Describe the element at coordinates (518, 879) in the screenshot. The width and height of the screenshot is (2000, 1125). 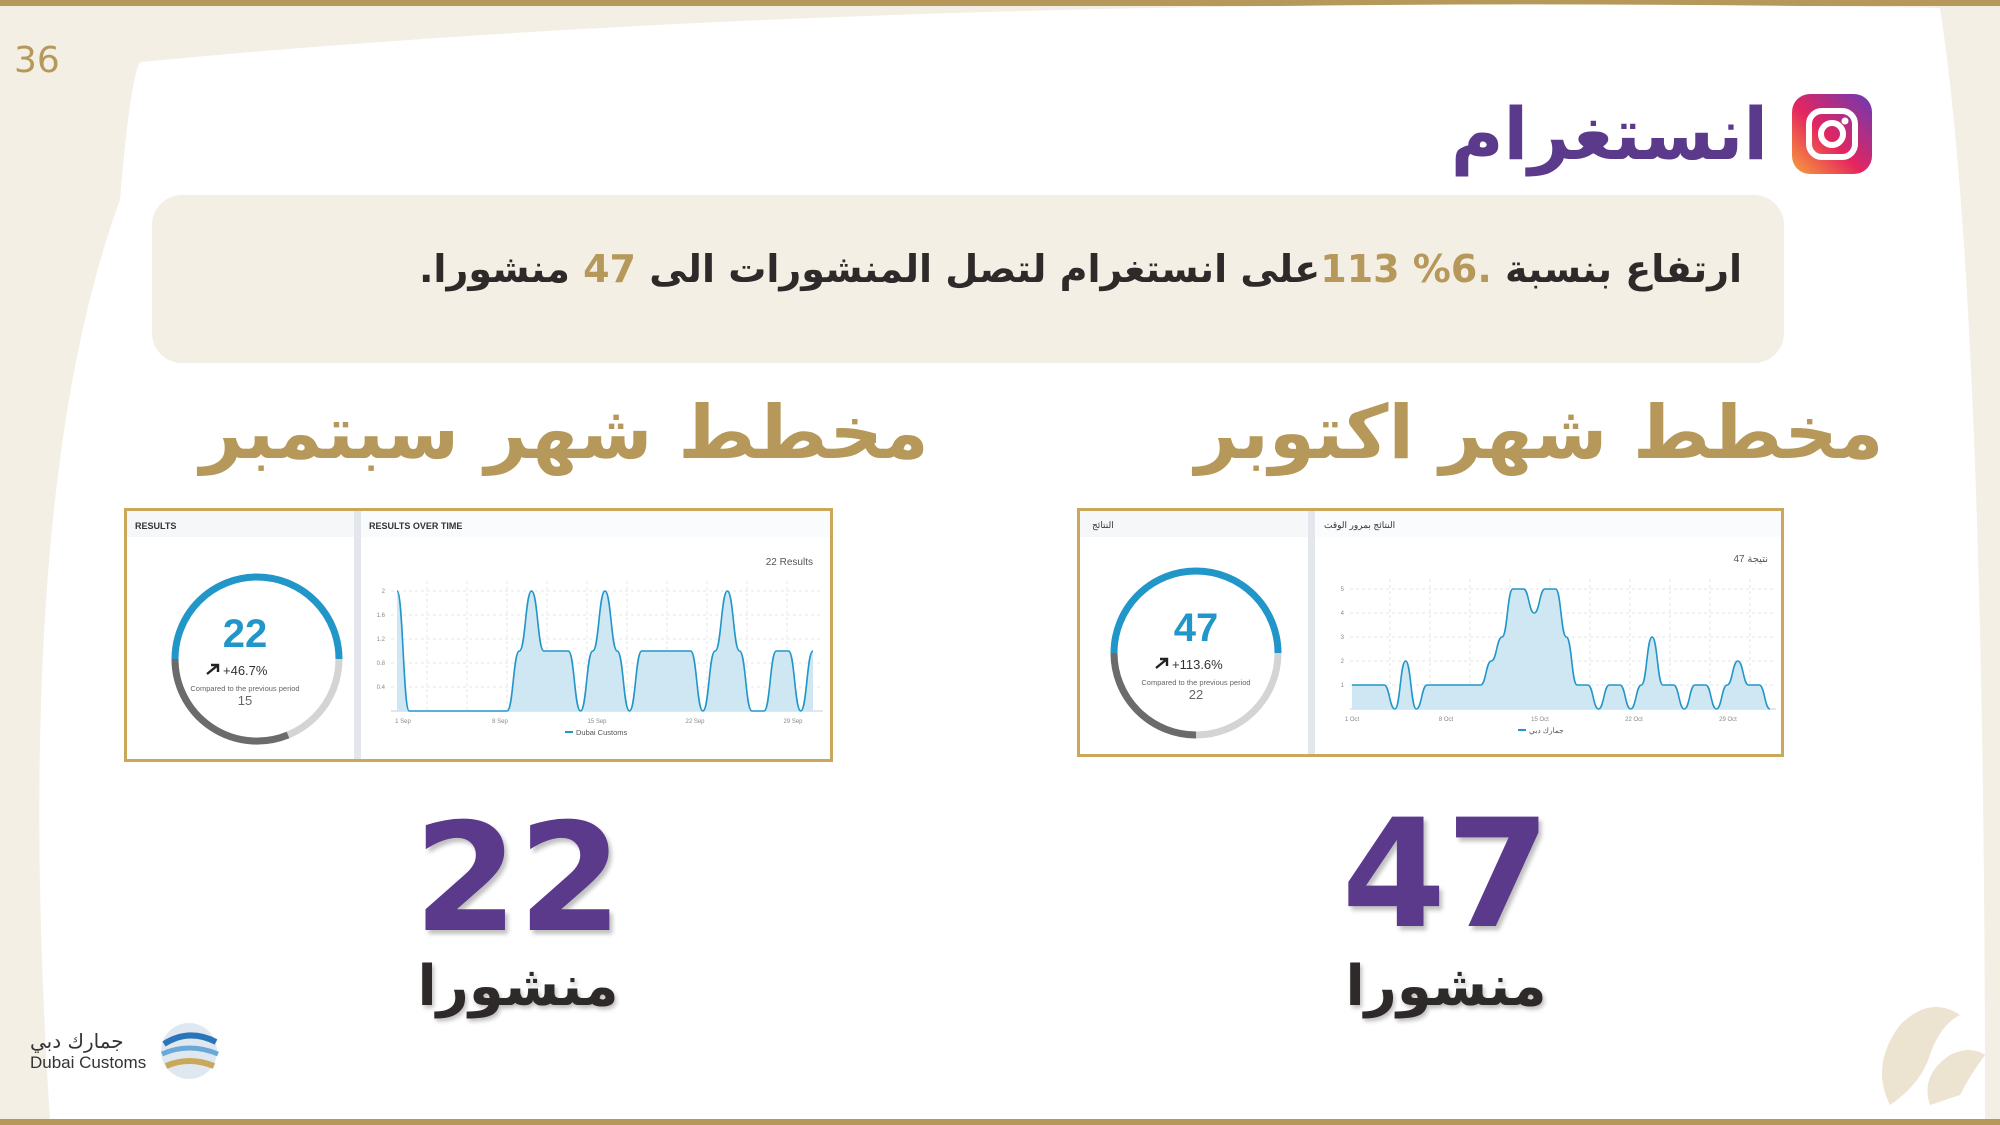
I see `september-count: 22` at that location.